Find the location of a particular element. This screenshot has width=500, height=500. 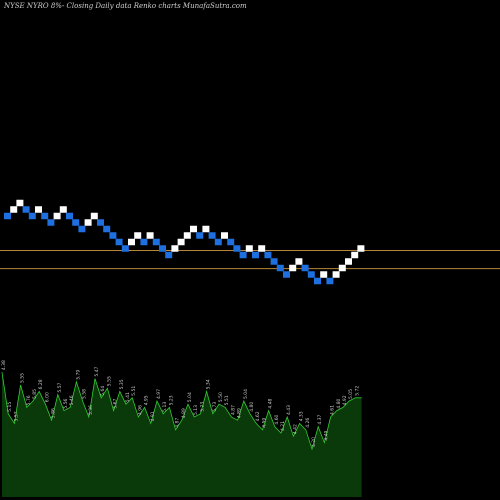

volume-label: 5.57 is located at coordinates (60, 387).